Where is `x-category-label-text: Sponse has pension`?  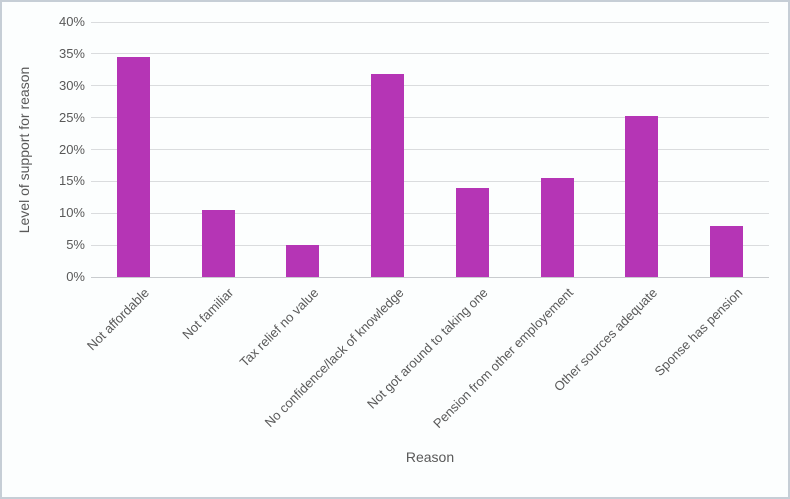
x-category-label-text: Sponse has pension is located at coordinates (698, 332).